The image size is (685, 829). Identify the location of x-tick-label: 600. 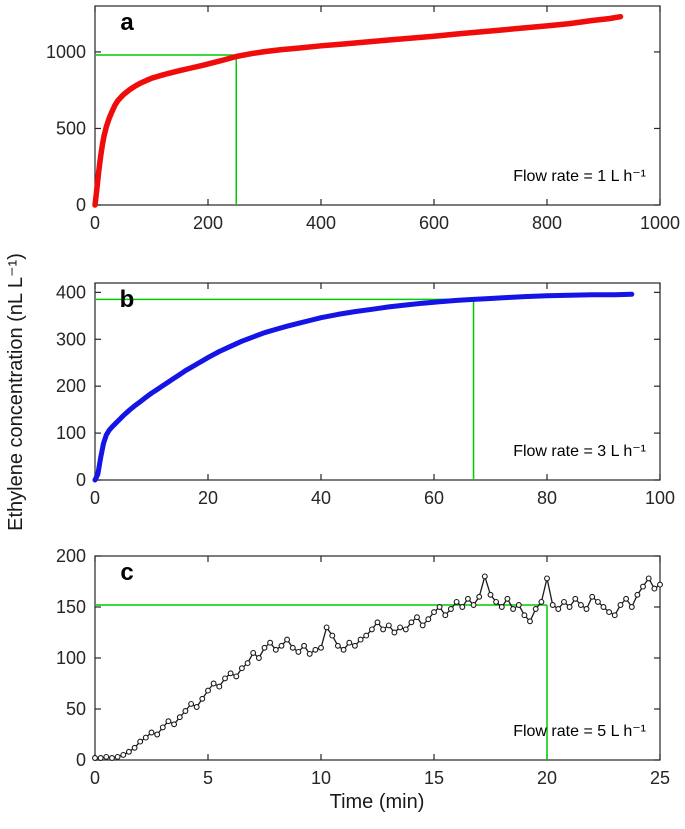
(434, 223).